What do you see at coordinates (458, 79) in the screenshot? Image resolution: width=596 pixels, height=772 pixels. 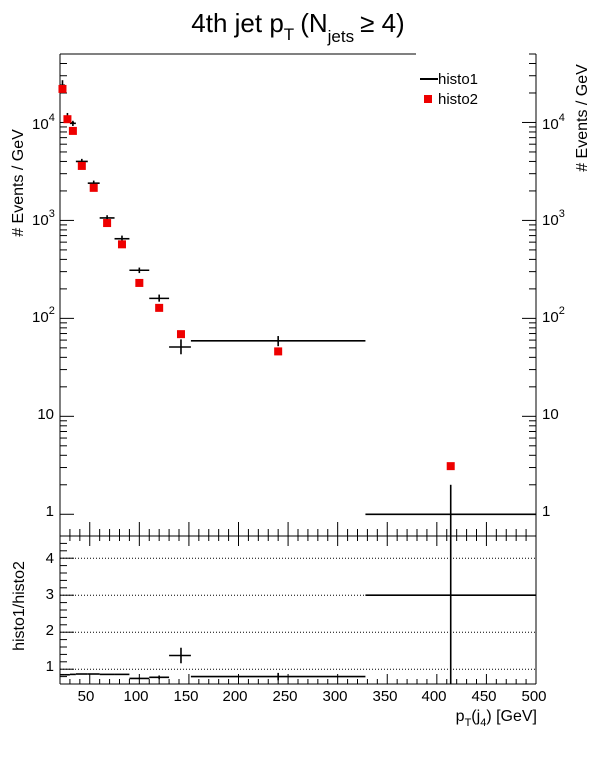 I see `legend-histo1-label: histo1` at bounding box center [458, 79].